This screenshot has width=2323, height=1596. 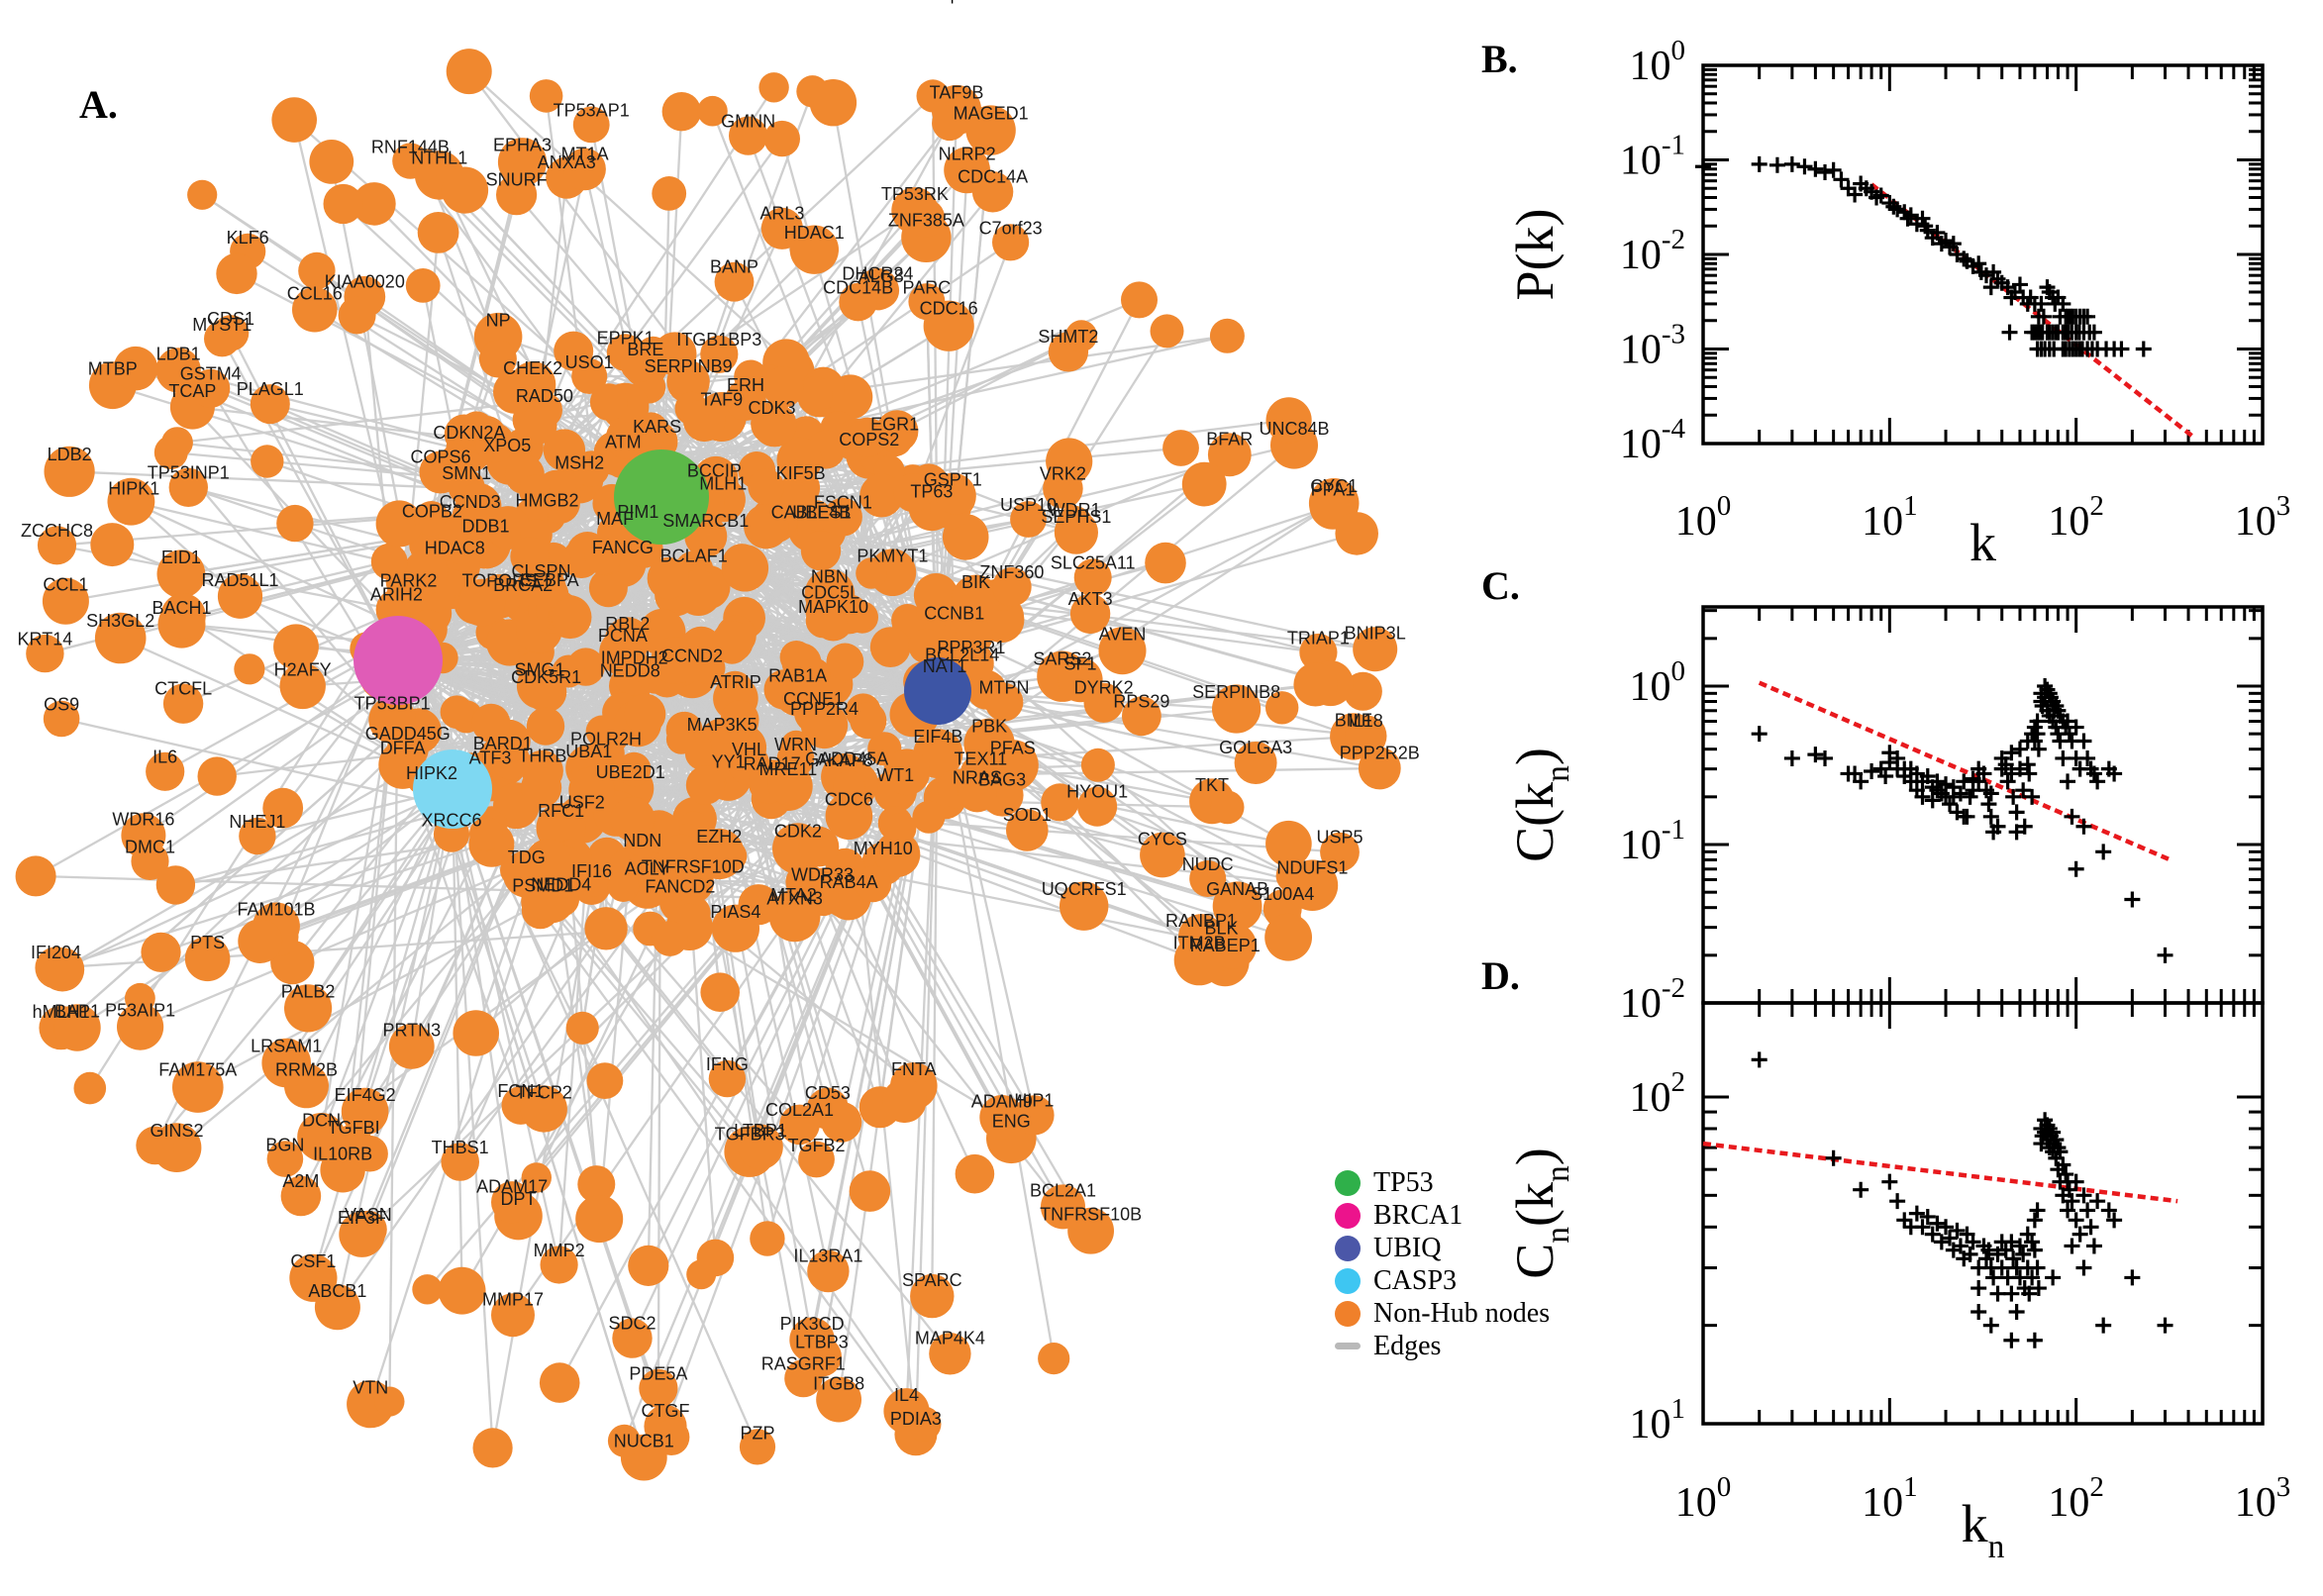 I want to click on network-node-label: FNTA, so click(x=914, y=1069).